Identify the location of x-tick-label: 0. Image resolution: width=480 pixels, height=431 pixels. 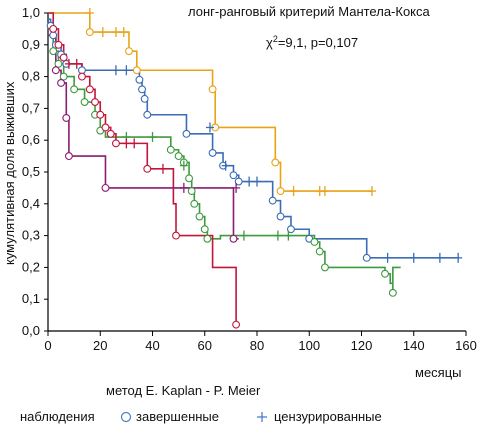
(47, 345).